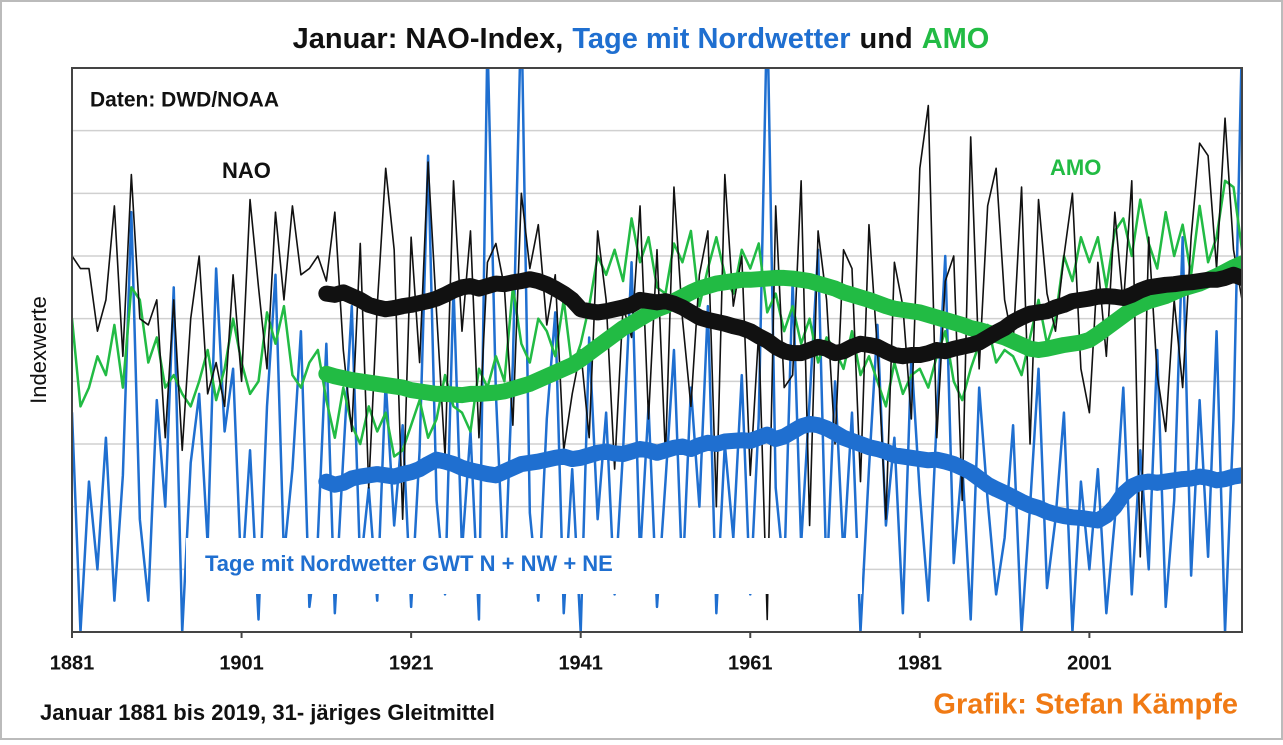 This screenshot has width=1283, height=745. I want to click on source-label: Daten: DWD/NOAA, so click(184, 100).